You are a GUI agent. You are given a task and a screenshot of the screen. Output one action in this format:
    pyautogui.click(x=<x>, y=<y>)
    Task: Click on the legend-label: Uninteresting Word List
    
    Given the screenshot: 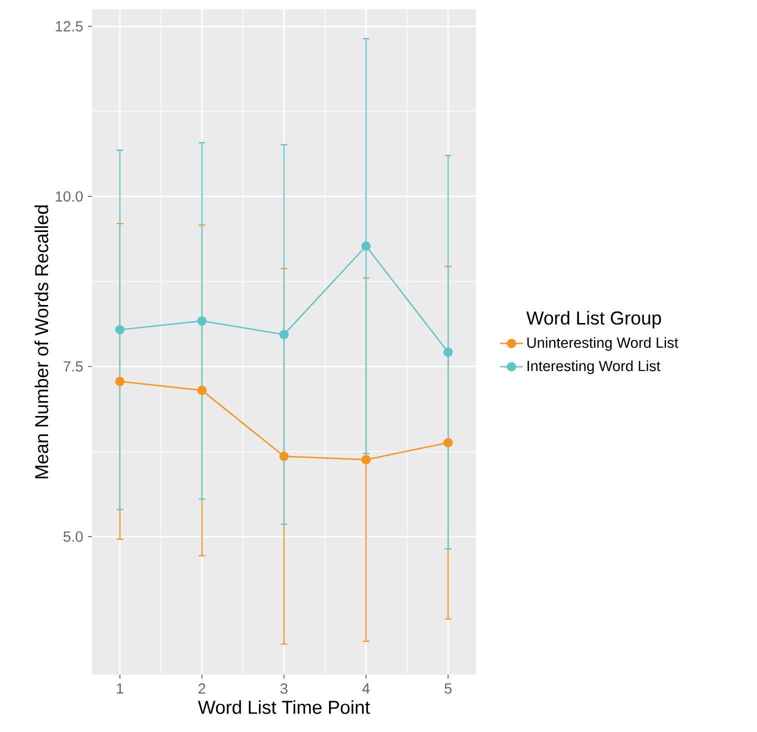 What is the action you would take?
    pyautogui.click(x=602, y=344)
    